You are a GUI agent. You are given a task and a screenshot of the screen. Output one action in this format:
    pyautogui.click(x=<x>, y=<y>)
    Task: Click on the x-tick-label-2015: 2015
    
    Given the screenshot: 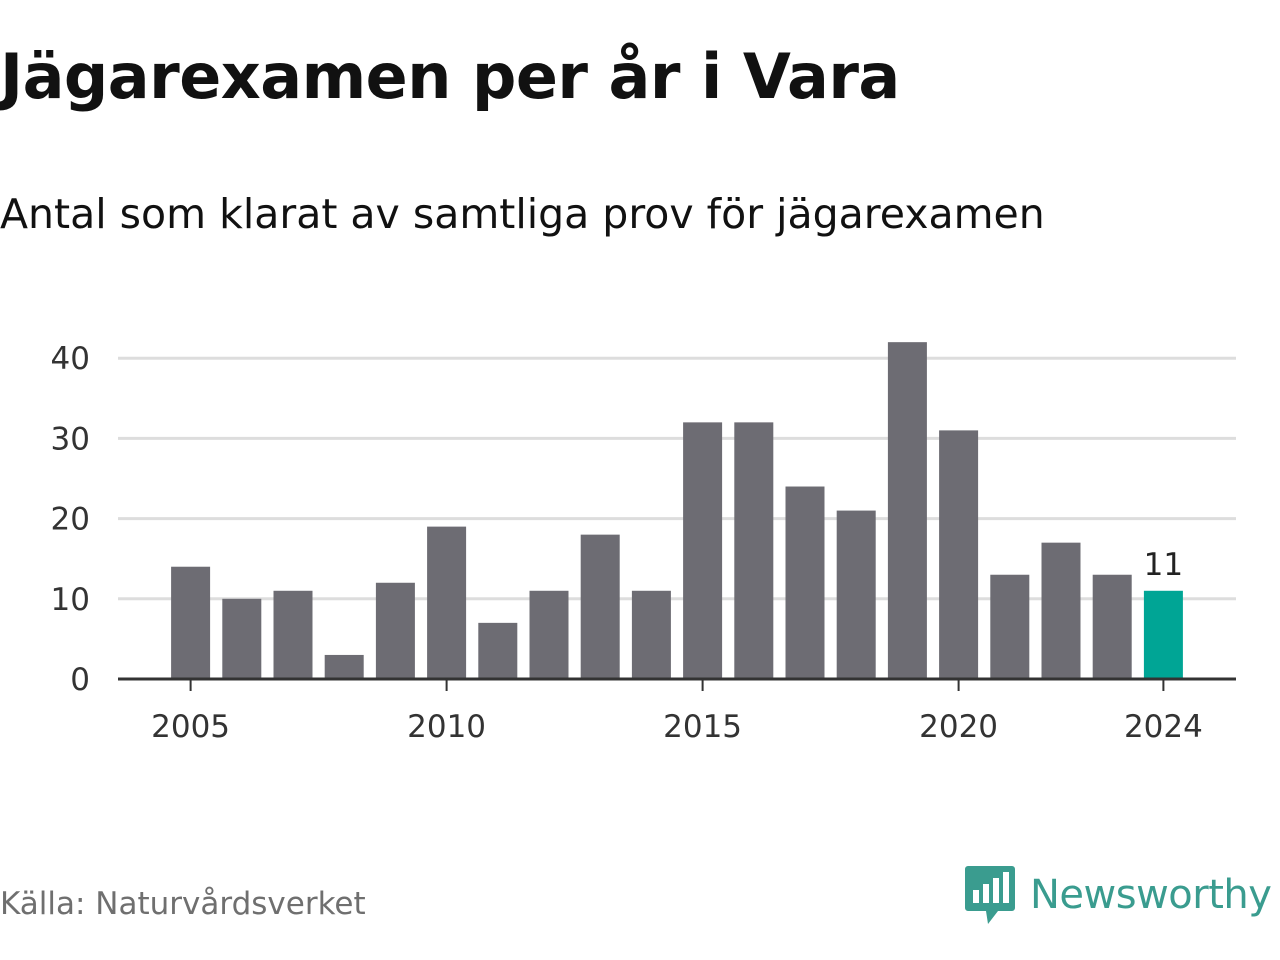 What is the action you would take?
    pyautogui.click(x=702, y=727)
    